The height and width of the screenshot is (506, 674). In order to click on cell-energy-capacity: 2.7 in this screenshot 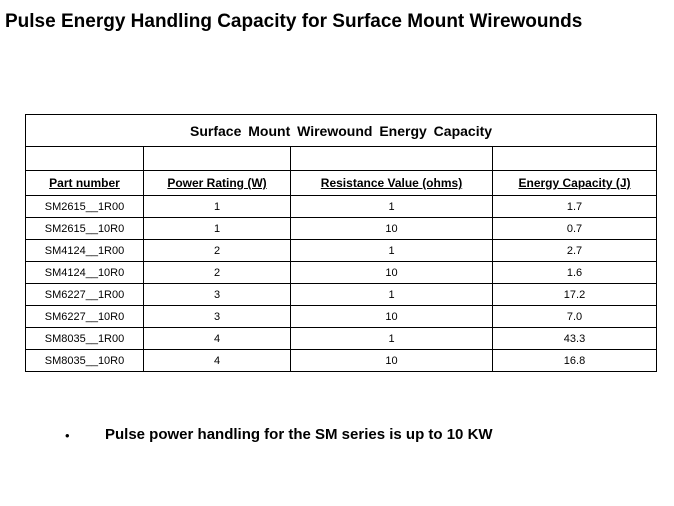, I will do `click(574, 250)`.